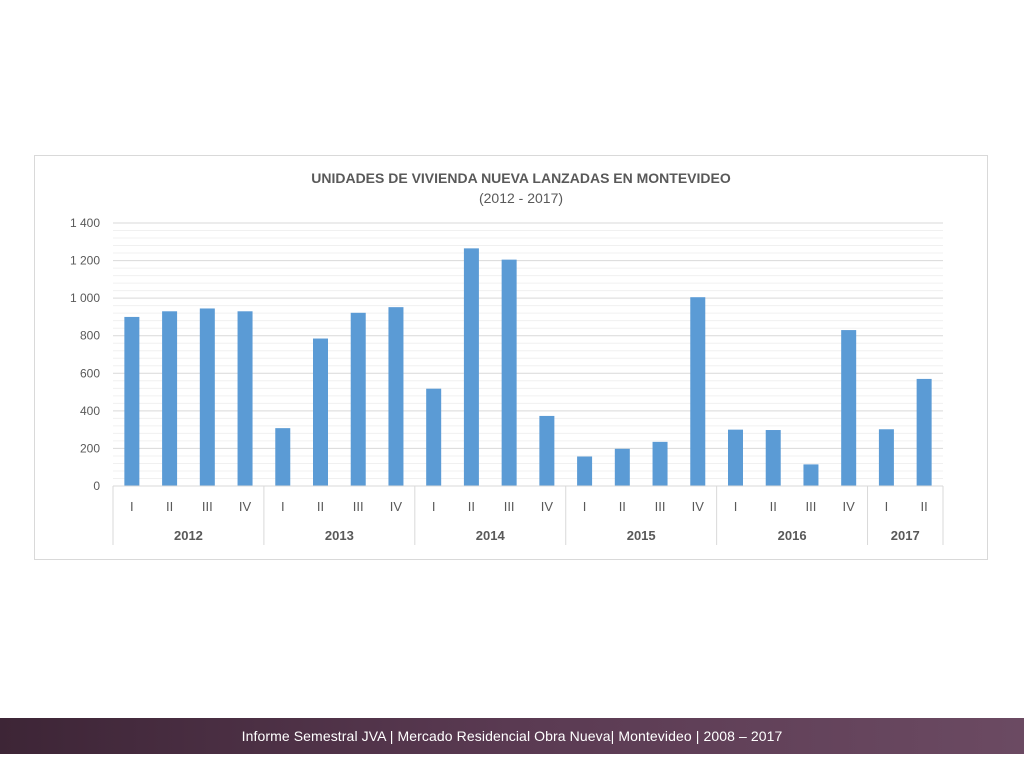 The width and height of the screenshot is (1024, 768). I want to click on x-group-label-year: 2015, so click(641, 535).